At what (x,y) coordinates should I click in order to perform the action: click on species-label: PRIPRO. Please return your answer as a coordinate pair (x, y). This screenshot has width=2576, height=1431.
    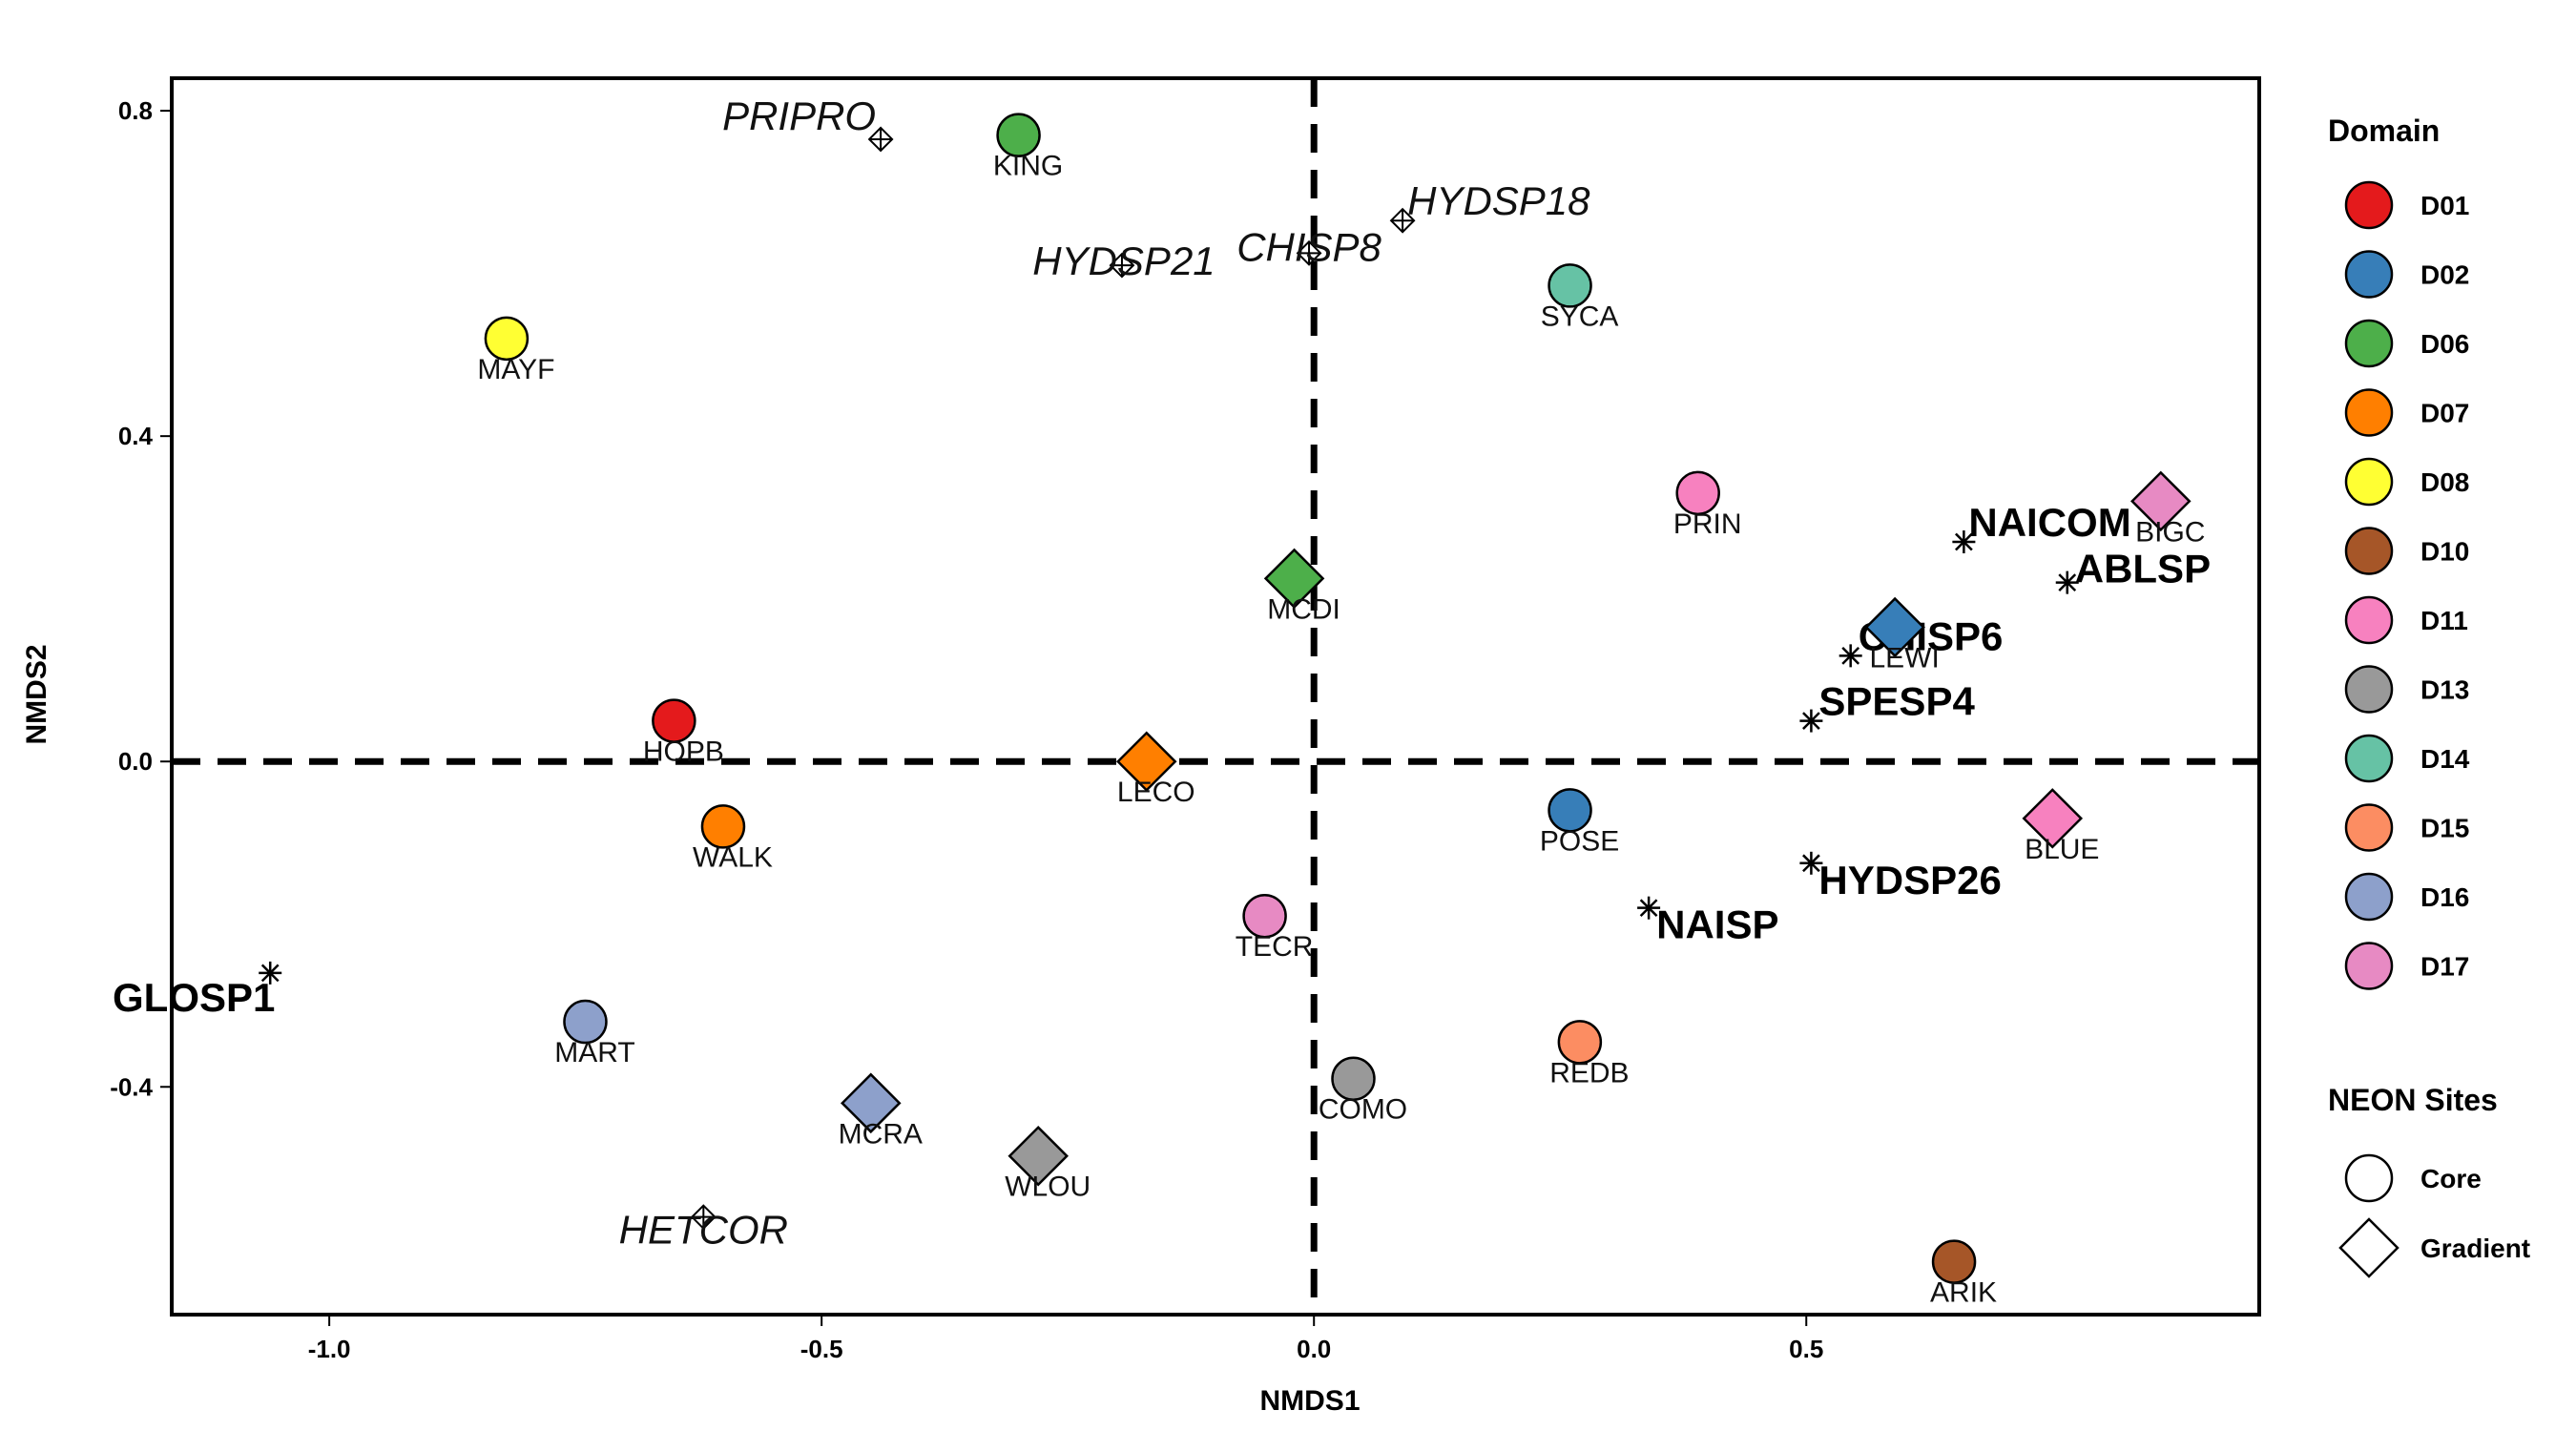
    Looking at the image, I should click on (799, 115).